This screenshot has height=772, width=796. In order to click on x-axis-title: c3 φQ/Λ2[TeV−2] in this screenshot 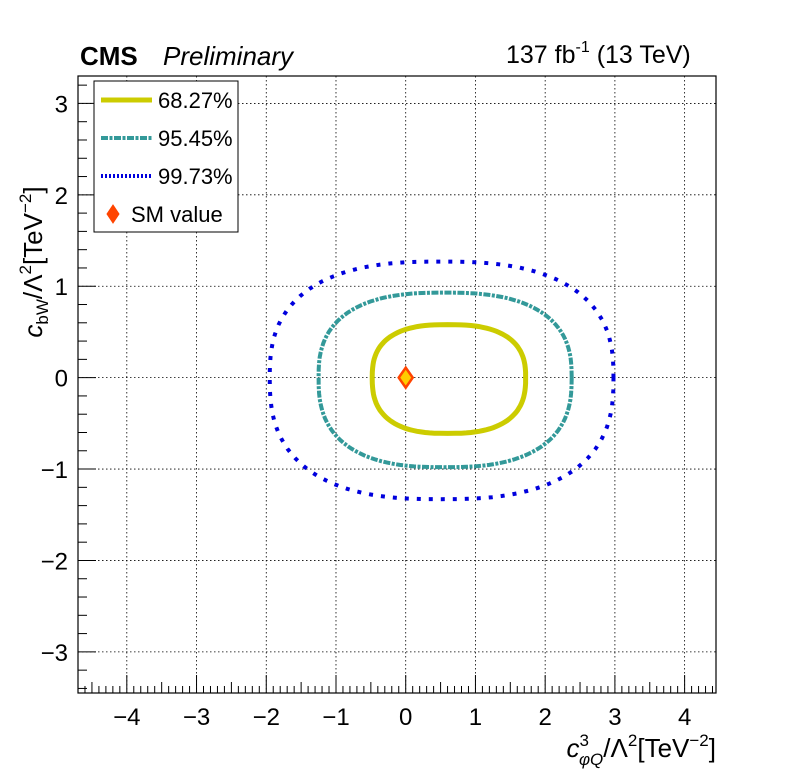, I will do `click(641, 750)`.